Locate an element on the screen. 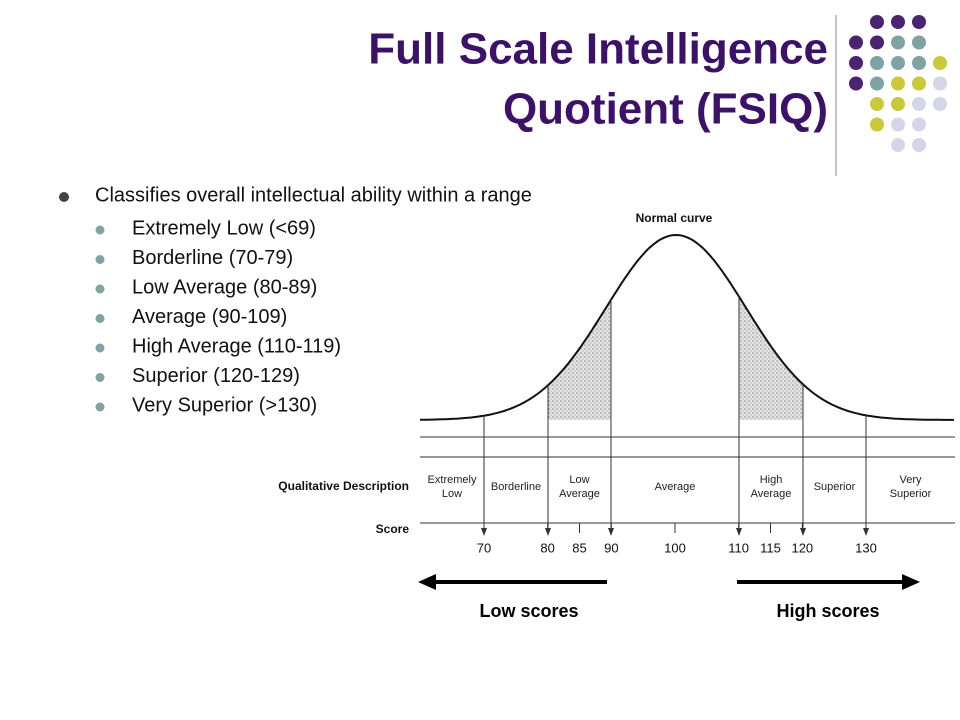 The width and height of the screenshot is (960, 720). sub-bullet-text: Superior (120-129) is located at coordinates (216, 376).